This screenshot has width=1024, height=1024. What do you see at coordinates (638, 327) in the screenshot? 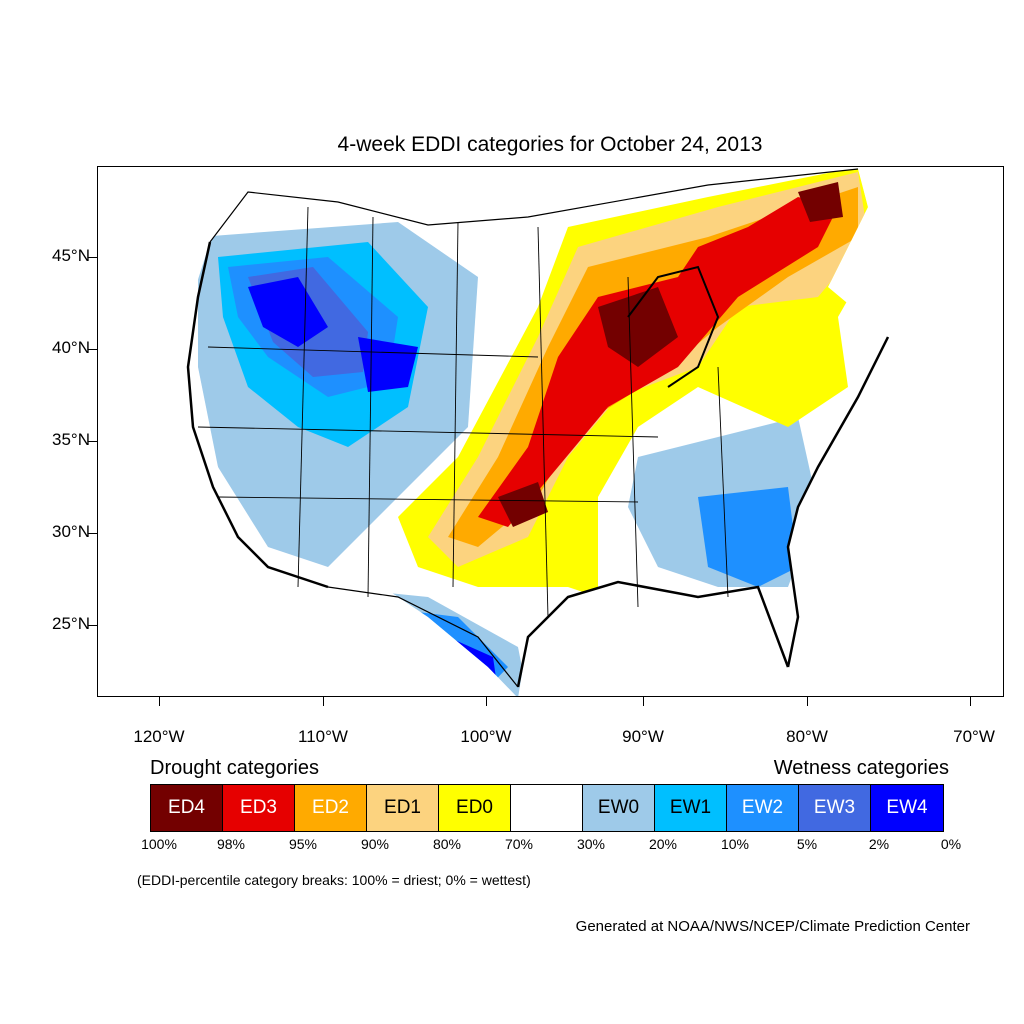
I see `dry-ed4-michigan` at bounding box center [638, 327].